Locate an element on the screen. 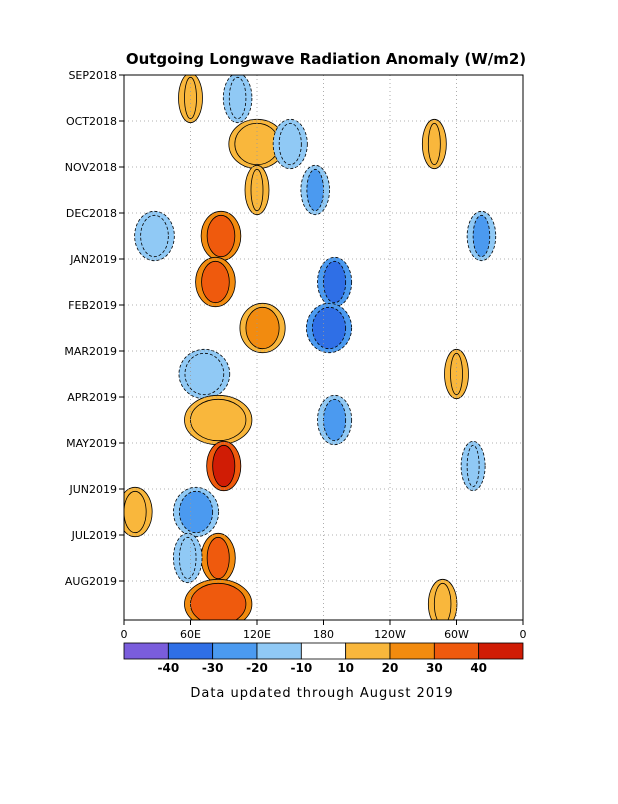 Image resolution: width=618 pixels, height=804 pixels. y-tick-label: AUG2019 is located at coordinates (91, 581).